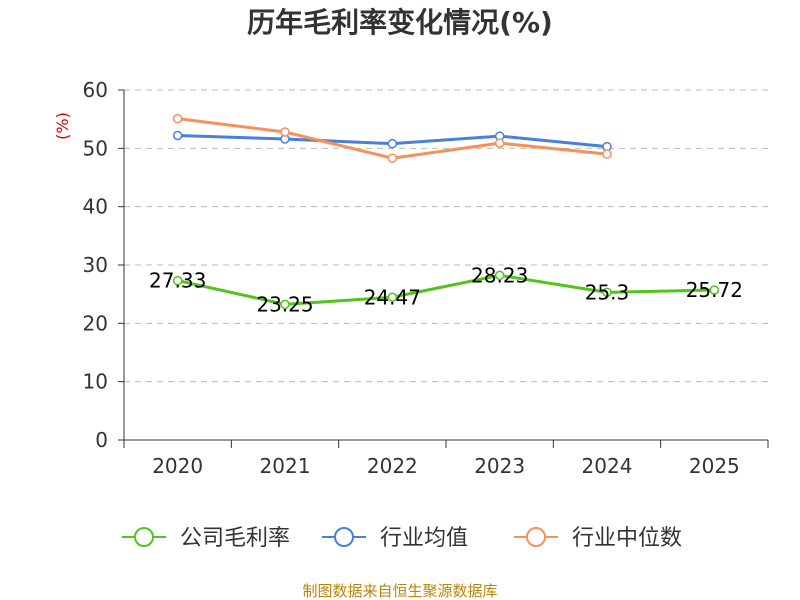 This screenshot has height=600, width=800. I want to click on legend-item-2: 行业中位数, so click(598, 538).